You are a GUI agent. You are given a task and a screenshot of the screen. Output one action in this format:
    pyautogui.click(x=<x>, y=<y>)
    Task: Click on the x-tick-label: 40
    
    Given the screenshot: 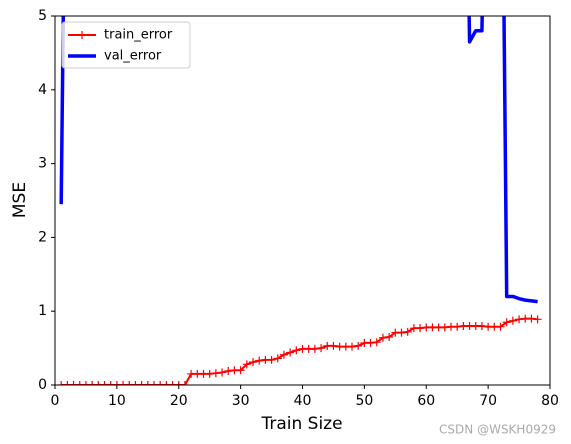 What is the action you would take?
    pyautogui.click(x=303, y=401)
    